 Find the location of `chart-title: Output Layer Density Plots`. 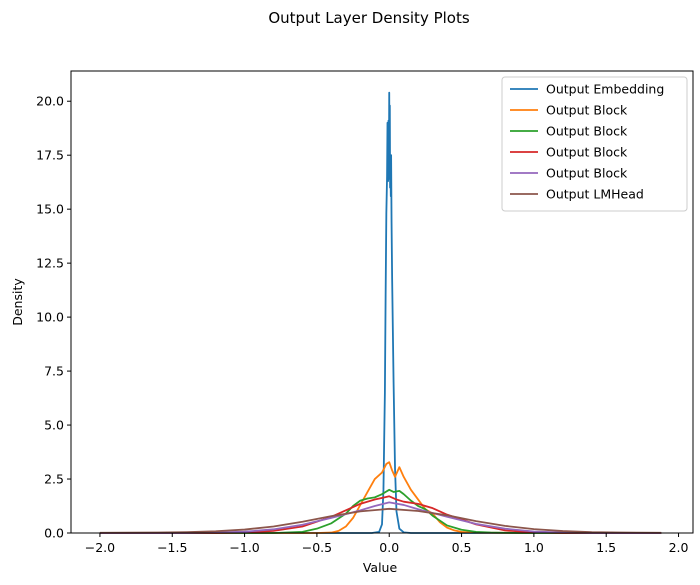

chart-title: Output Layer Density Plots is located at coordinates (369, 18).